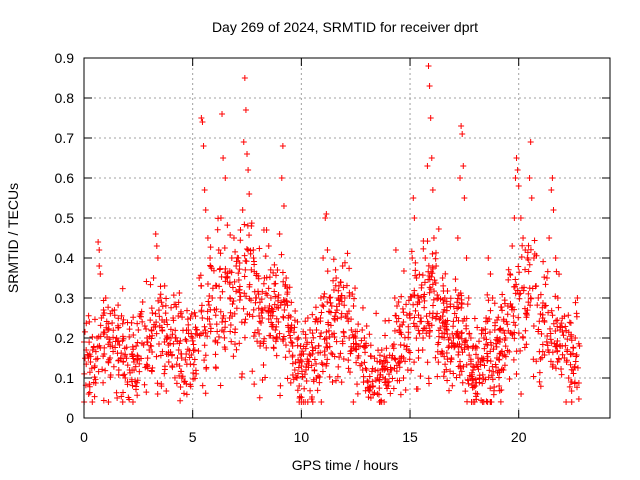 This screenshot has width=640, height=480. I want to click on x-tick-label: 5, so click(193, 437).